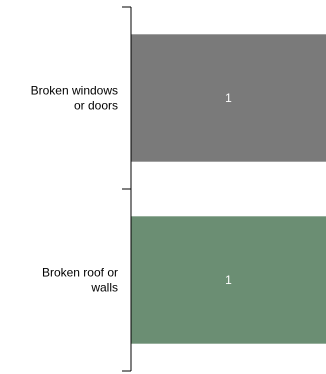 This screenshot has height=374, width=326. I want to click on category-label-line: or doors, so click(96, 106).